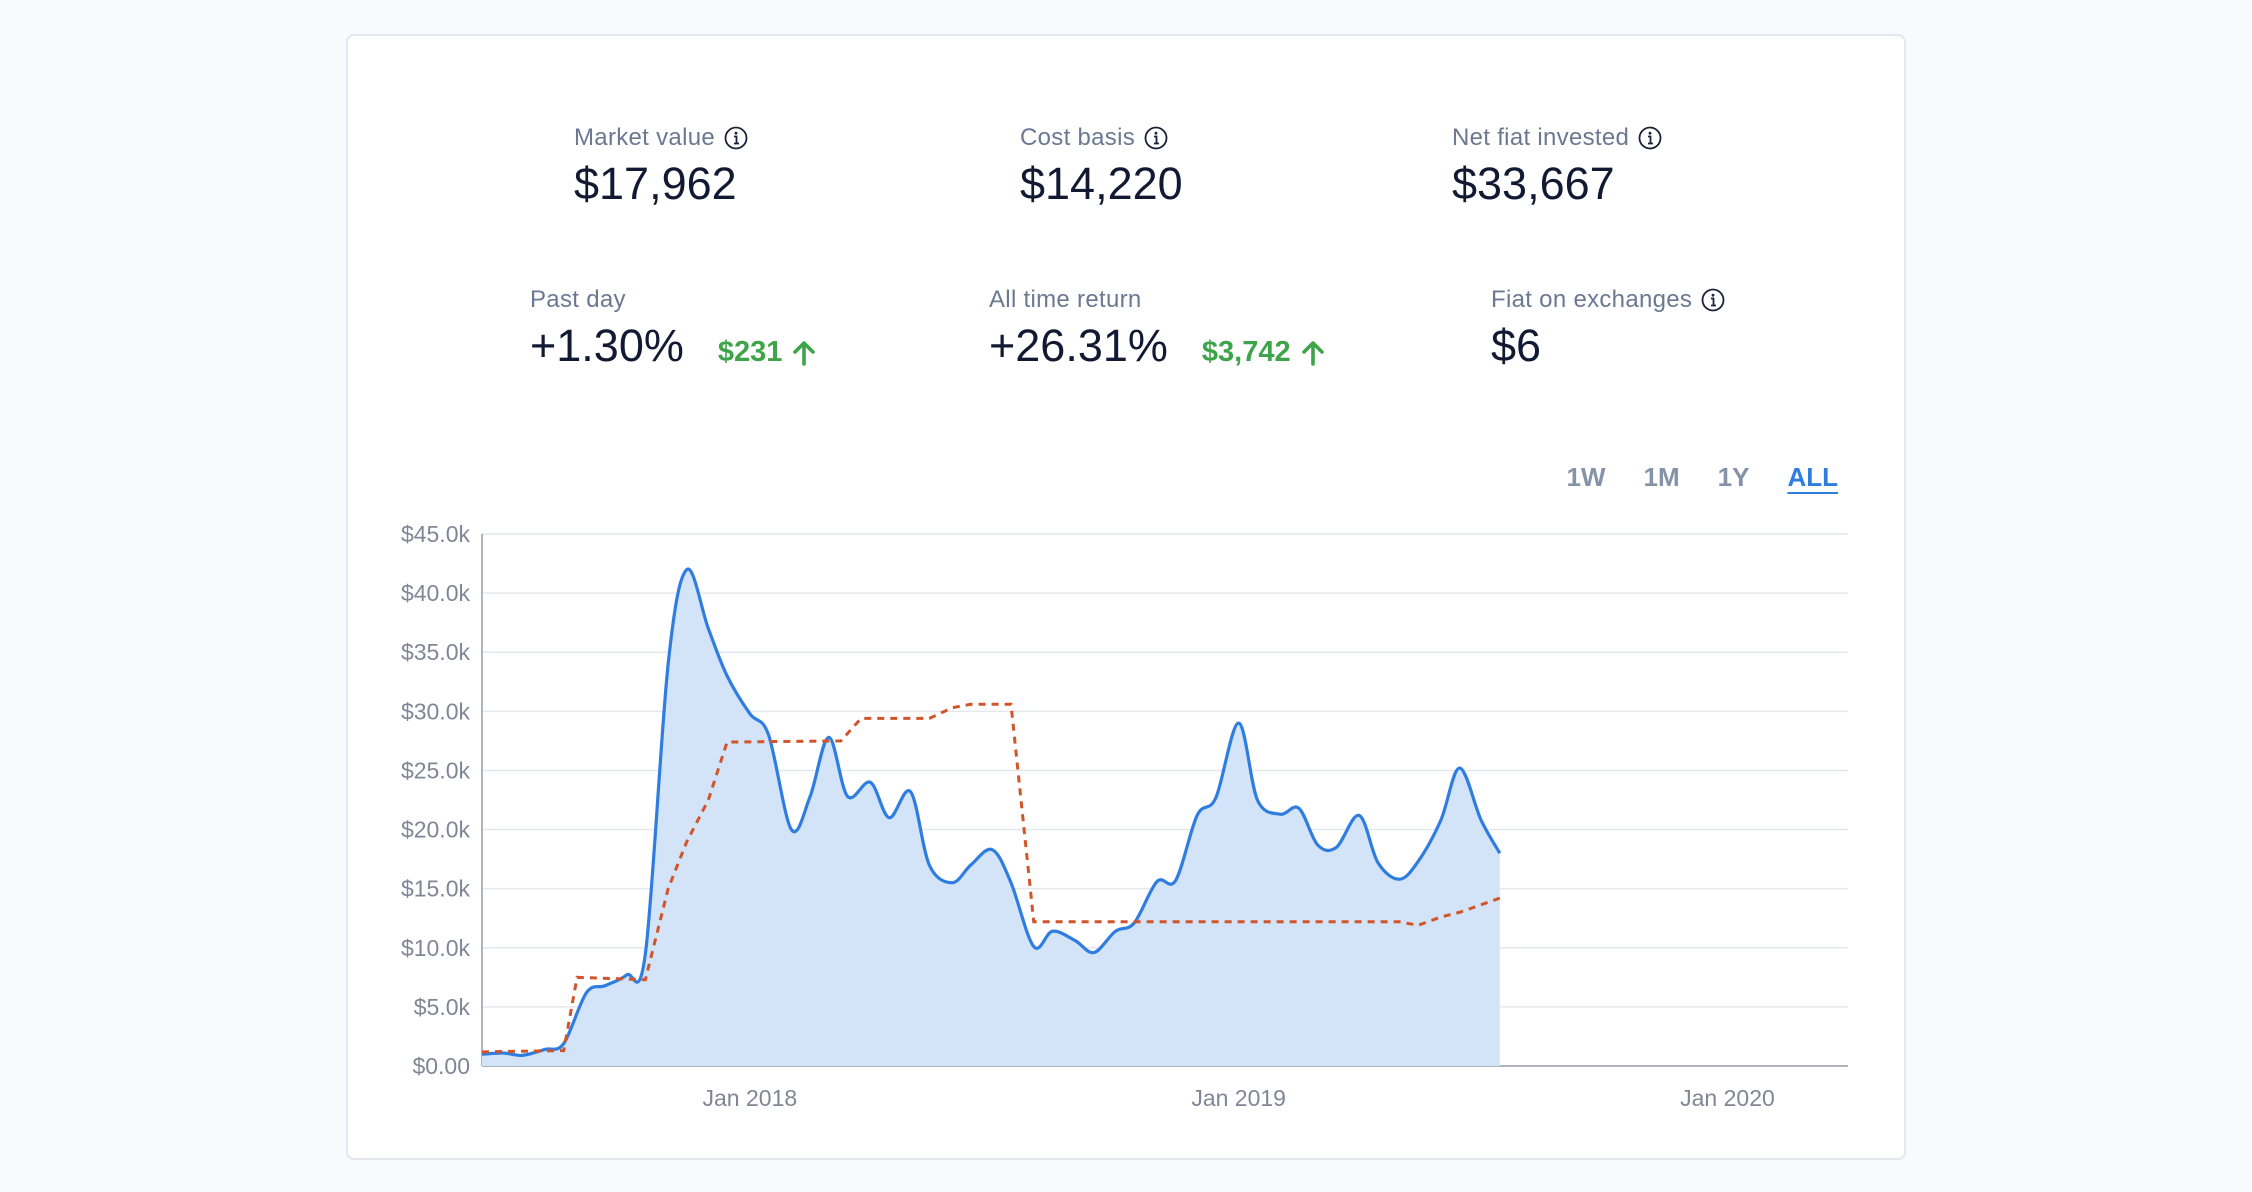 The height and width of the screenshot is (1192, 2252). What do you see at coordinates (1533, 183) in the screenshot?
I see `net-fiat-invested-amount: $33,667` at bounding box center [1533, 183].